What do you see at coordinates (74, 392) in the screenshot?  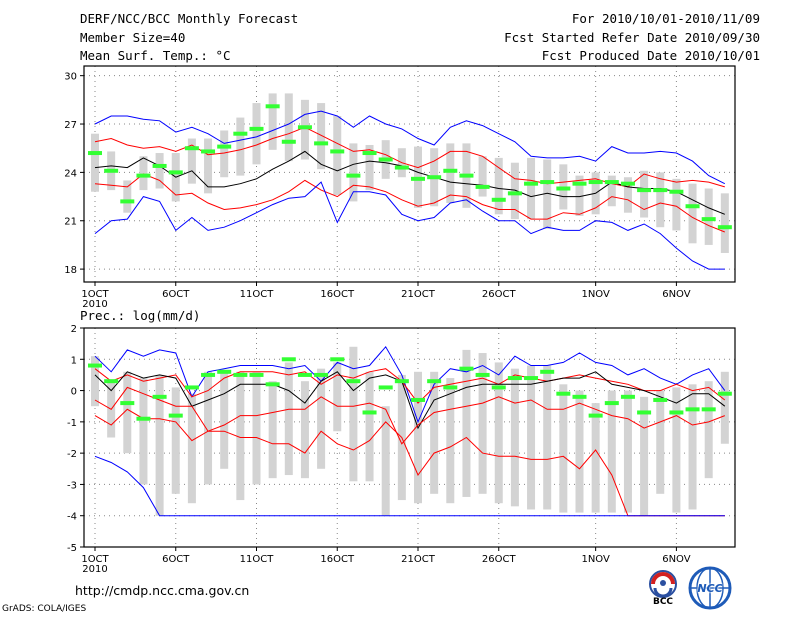 I see `y-tick-label: 0` at bounding box center [74, 392].